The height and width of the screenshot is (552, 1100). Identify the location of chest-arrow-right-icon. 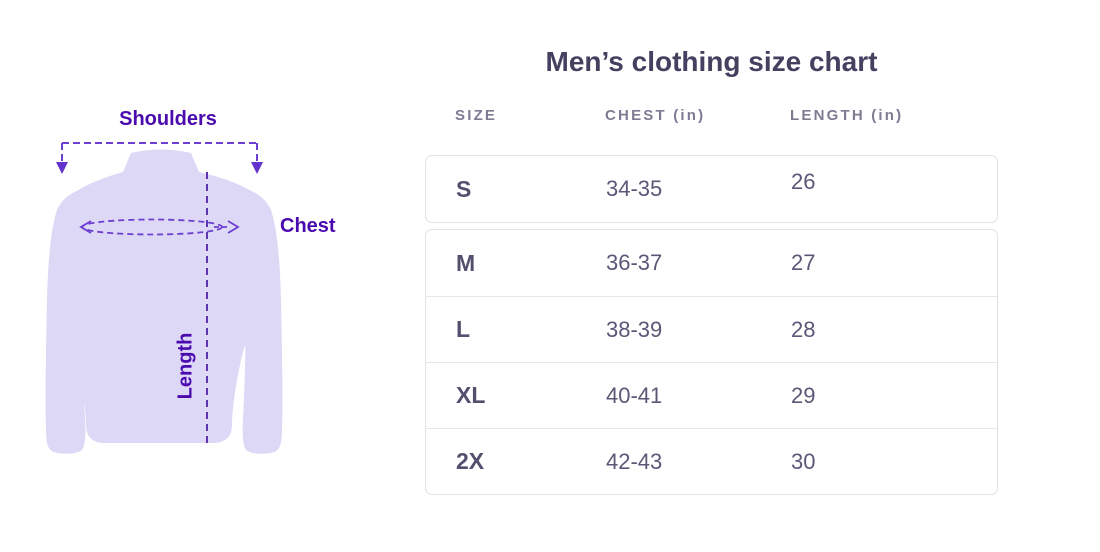
(233, 227).